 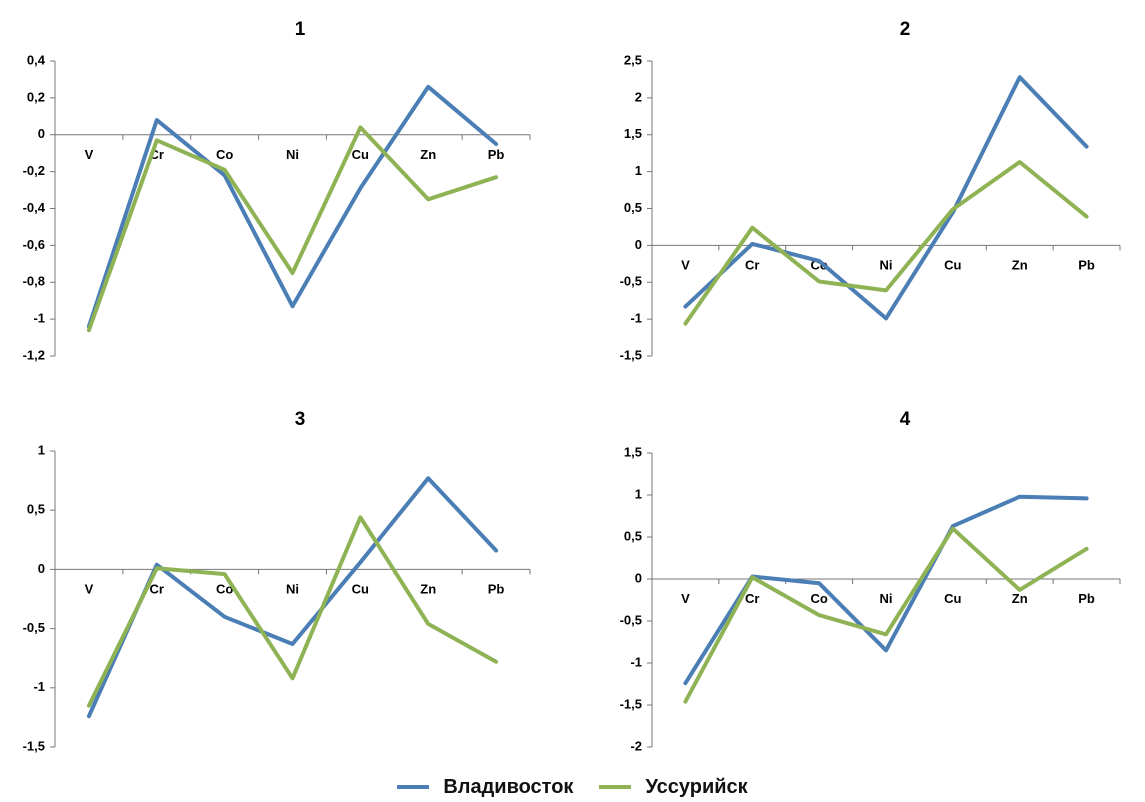 I want to click on y-tick-label: 2,5, so click(x=633, y=59).